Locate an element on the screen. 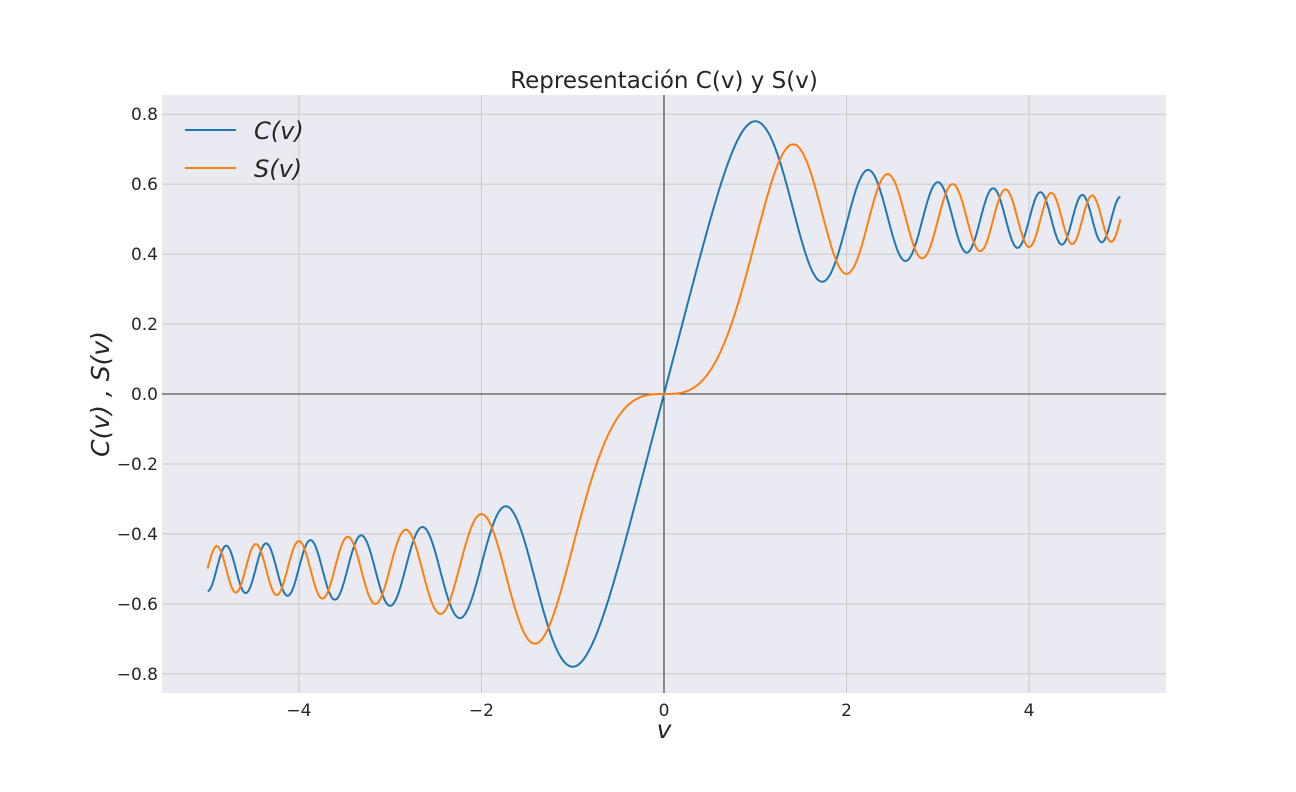 The image size is (1296, 792). y-axis-label: C(v) , S(v) is located at coordinates (100, 394).